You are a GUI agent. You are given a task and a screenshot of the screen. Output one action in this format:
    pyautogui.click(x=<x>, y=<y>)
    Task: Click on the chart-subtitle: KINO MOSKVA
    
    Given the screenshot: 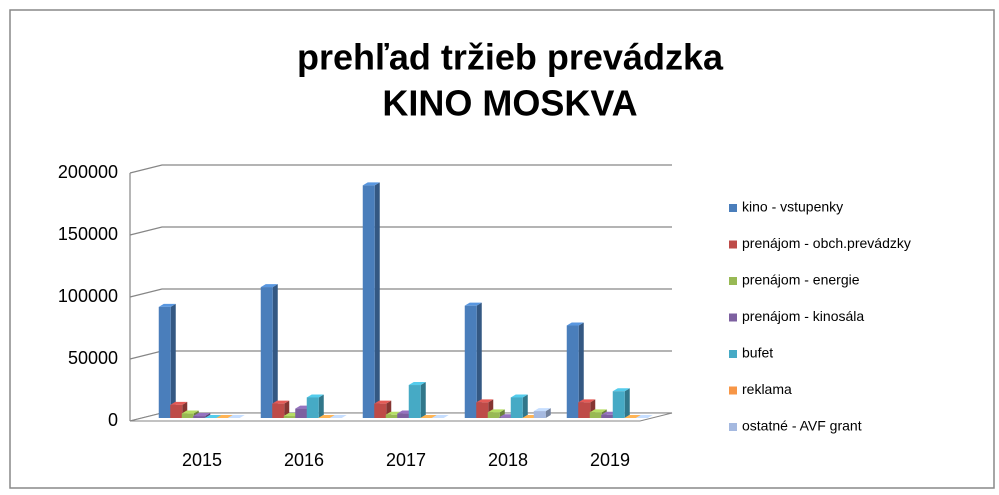 What is the action you would take?
    pyautogui.click(x=509, y=103)
    